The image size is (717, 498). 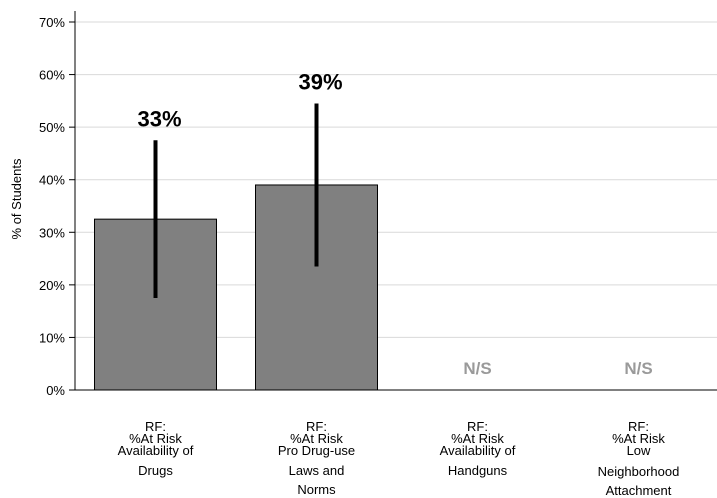 I want to click on error-bars, so click(x=236, y=200).